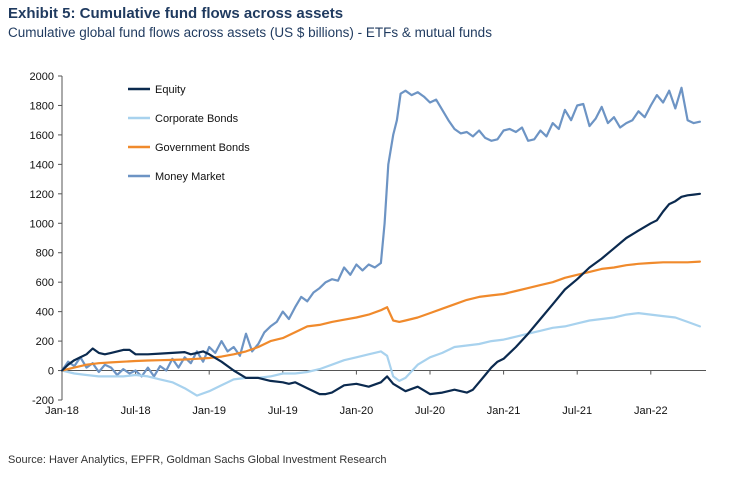  Describe the element at coordinates (283, 411) in the screenshot. I see `x-tick-label: Jul-19` at that location.